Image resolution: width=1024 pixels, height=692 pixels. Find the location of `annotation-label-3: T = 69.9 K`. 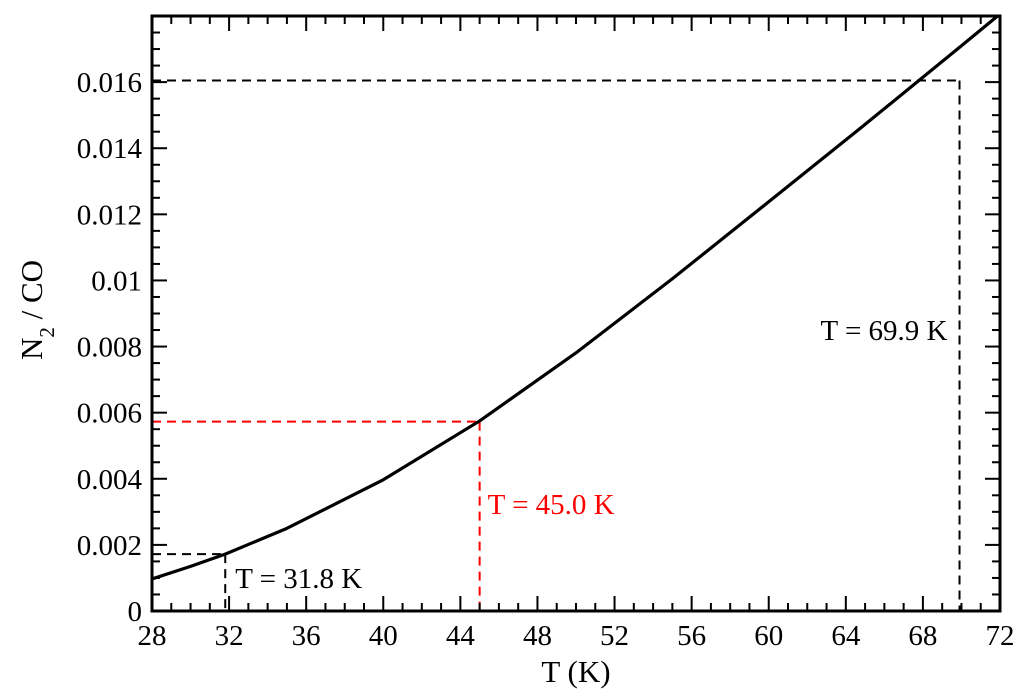

annotation-label-3: T = 69.9 K is located at coordinates (884, 331).